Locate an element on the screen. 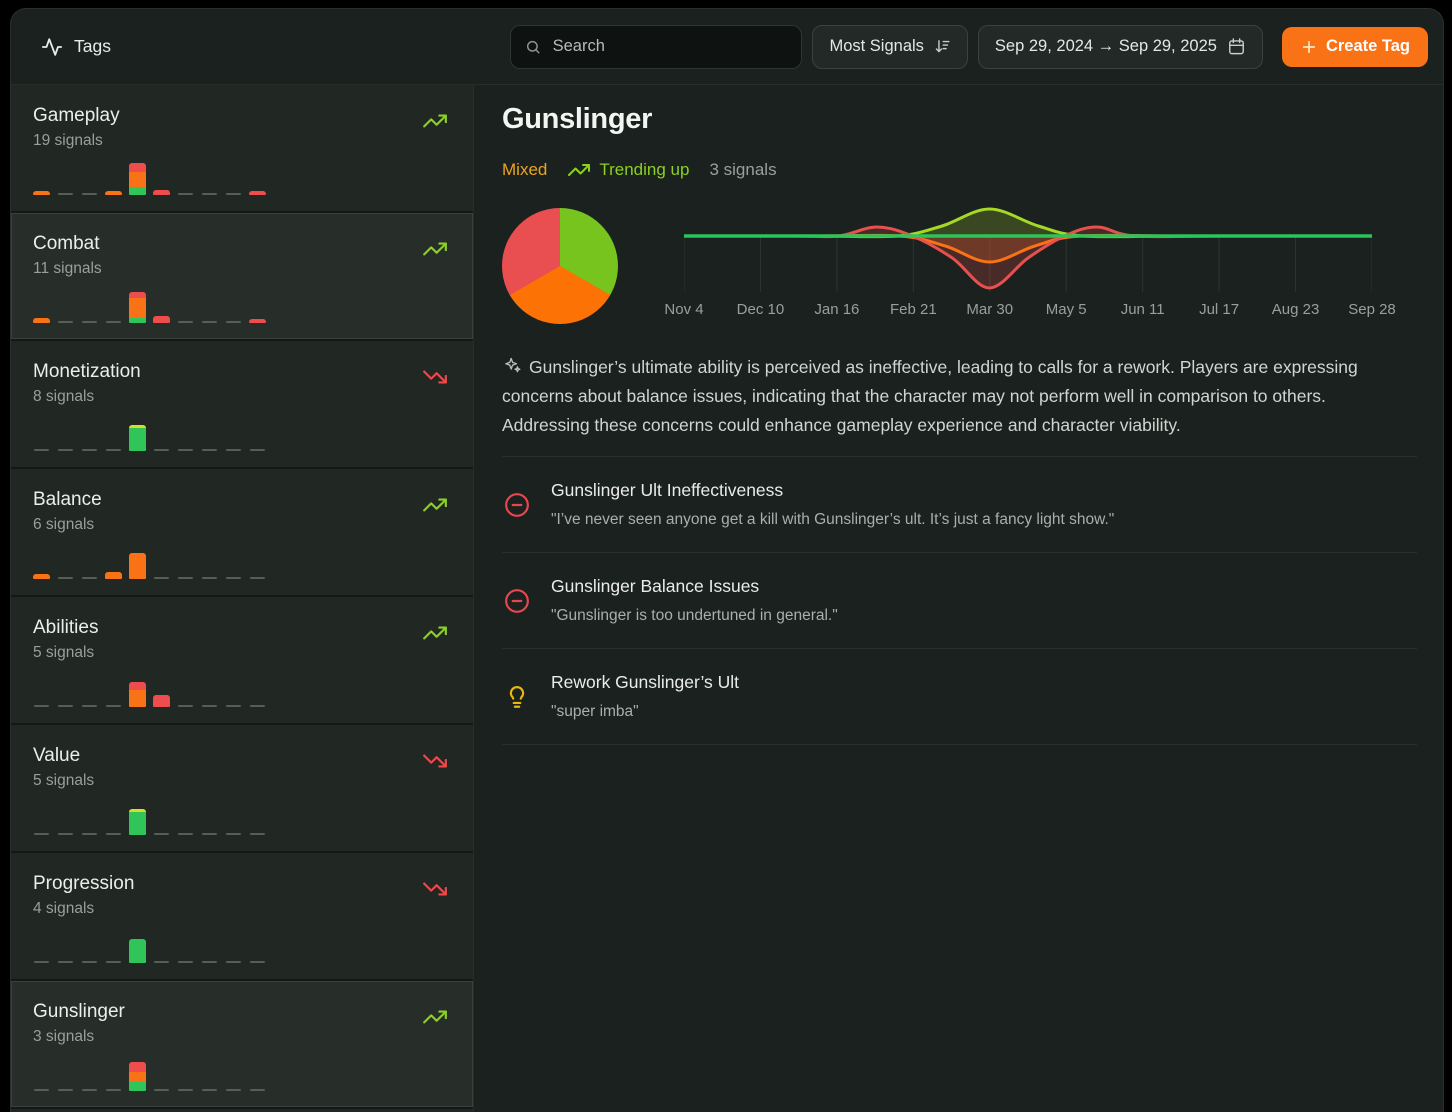 The height and width of the screenshot is (1112, 1452). tag-list-item-value: Value 5 signals is located at coordinates (242, 788).